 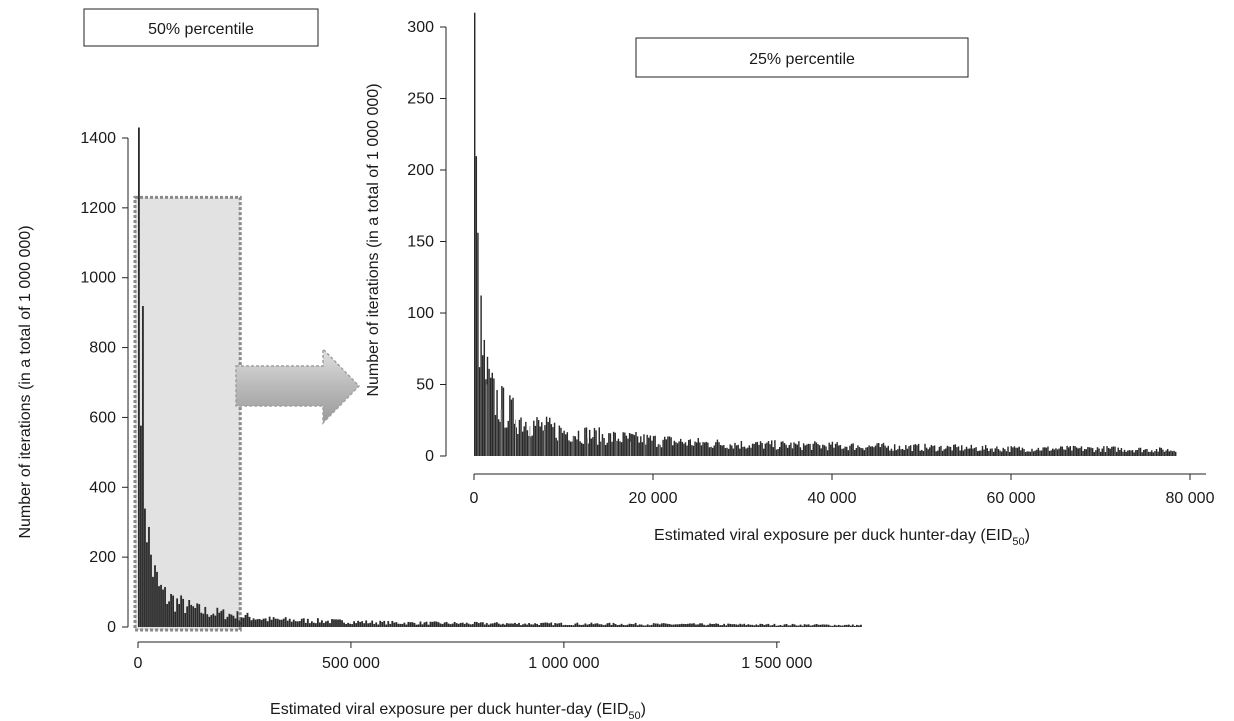 I want to click on right-y-tick-label: 150, so click(x=420, y=242).